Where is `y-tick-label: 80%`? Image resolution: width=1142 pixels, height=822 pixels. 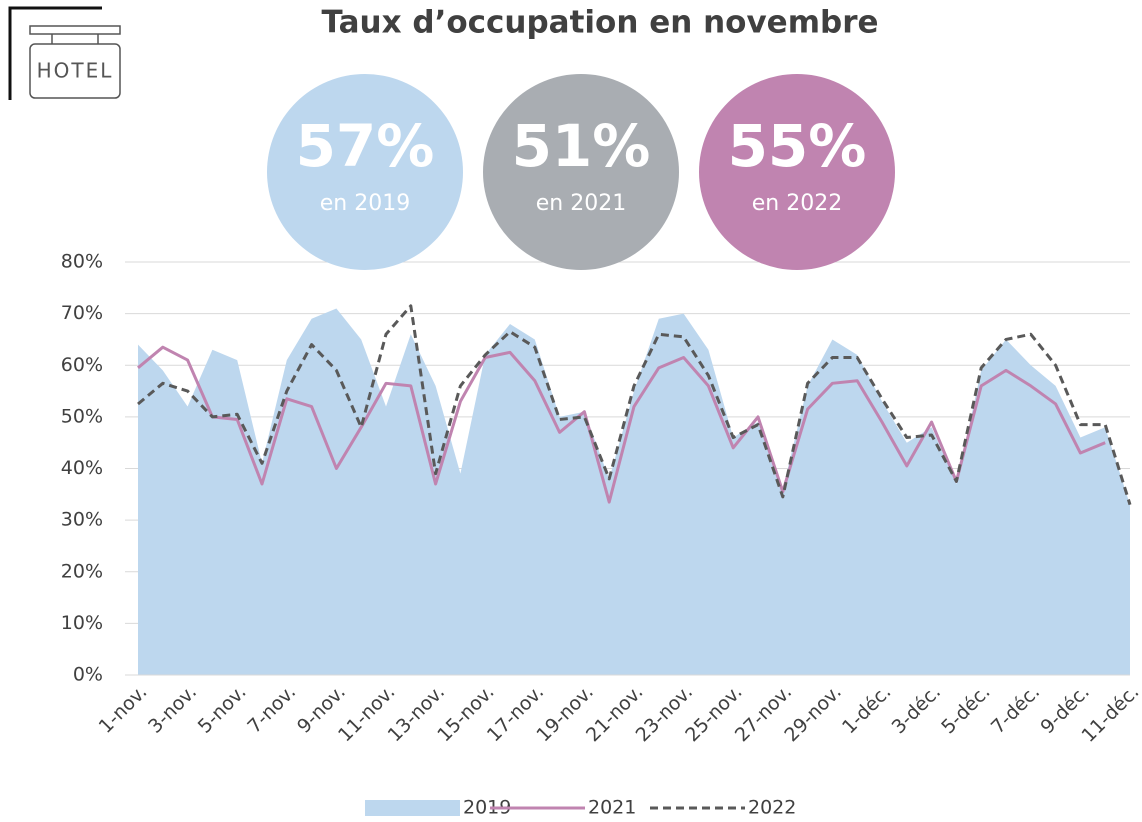 y-tick-label: 80% is located at coordinates (82, 262).